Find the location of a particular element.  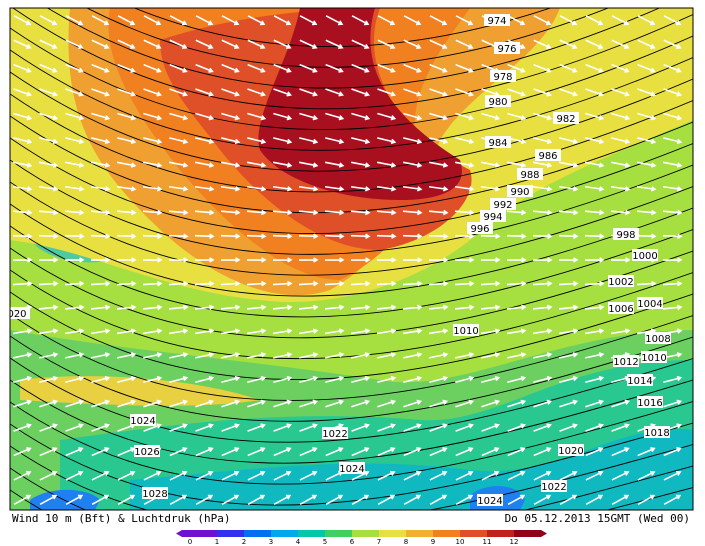

isobar-label: 1020 is located at coordinates (570, 451).